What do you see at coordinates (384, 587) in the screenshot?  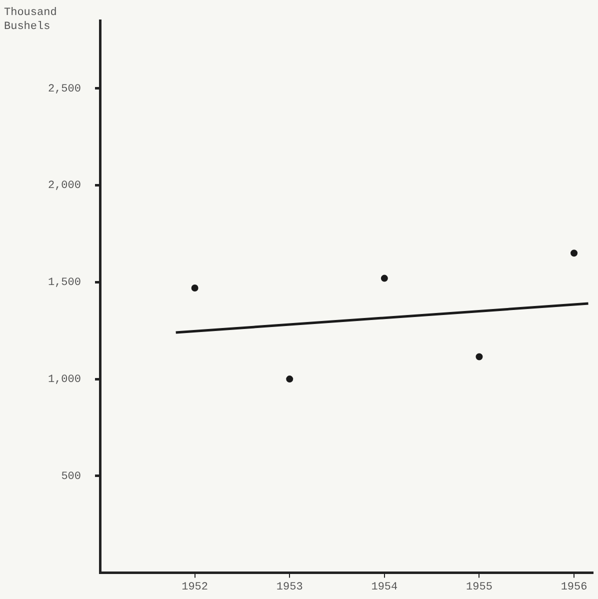 I see `x-tick-label: 1954` at bounding box center [384, 587].